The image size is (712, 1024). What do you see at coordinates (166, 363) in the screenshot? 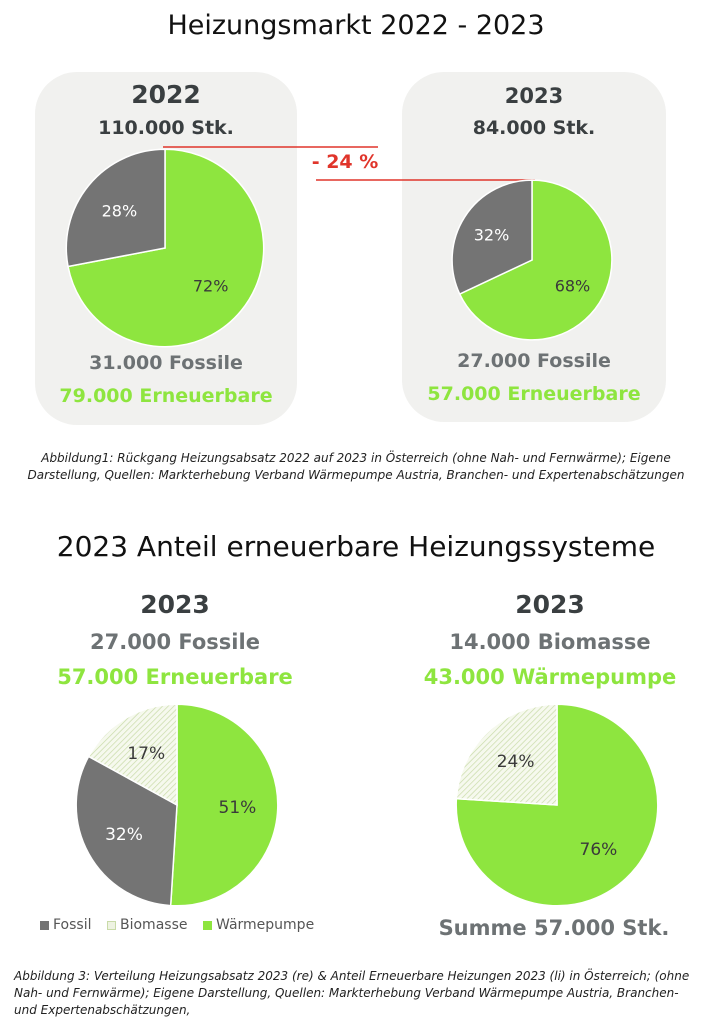
I see `fossile-2022-label: 31.000 Fossile` at bounding box center [166, 363].